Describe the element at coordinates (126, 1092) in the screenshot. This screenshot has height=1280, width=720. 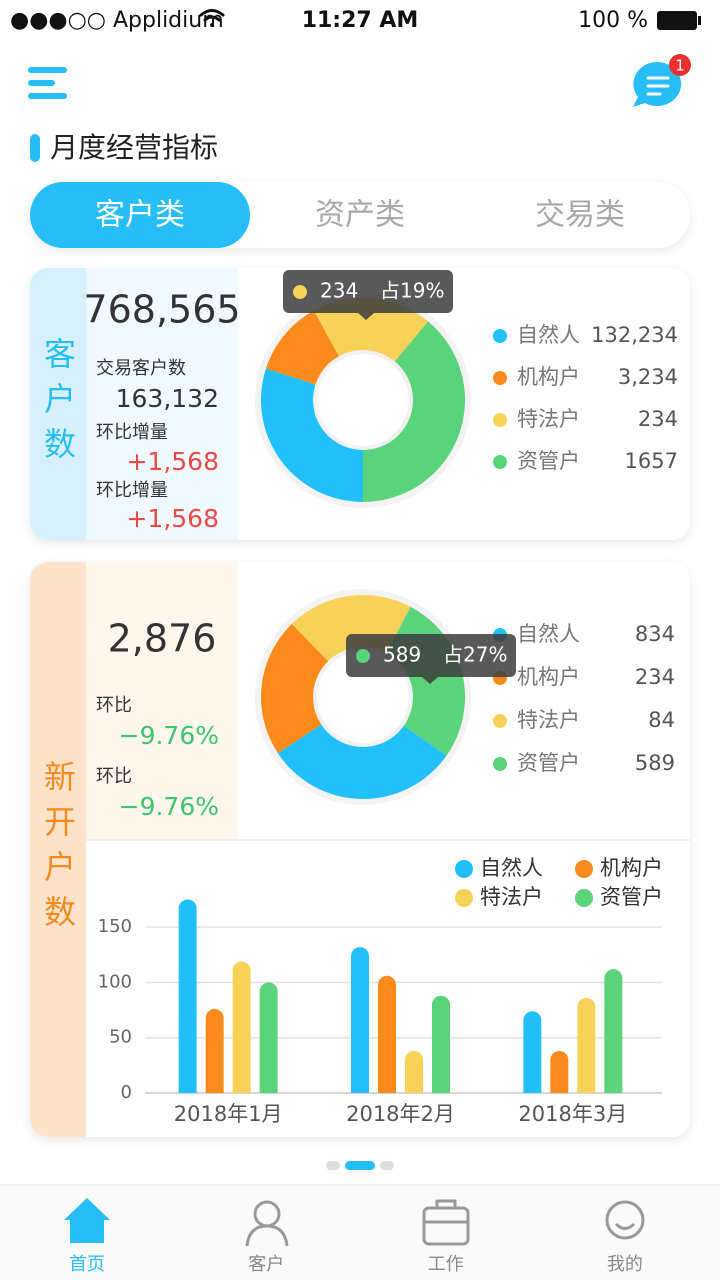
I see `y-tick-label: 0` at that location.